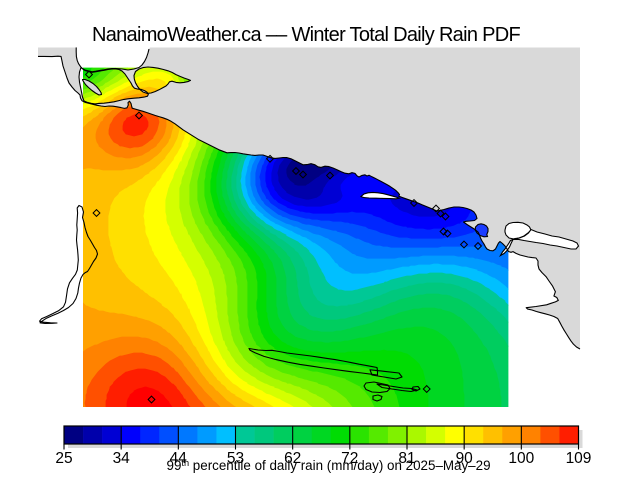  I want to click on svg-text: 109, so click(579, 458).